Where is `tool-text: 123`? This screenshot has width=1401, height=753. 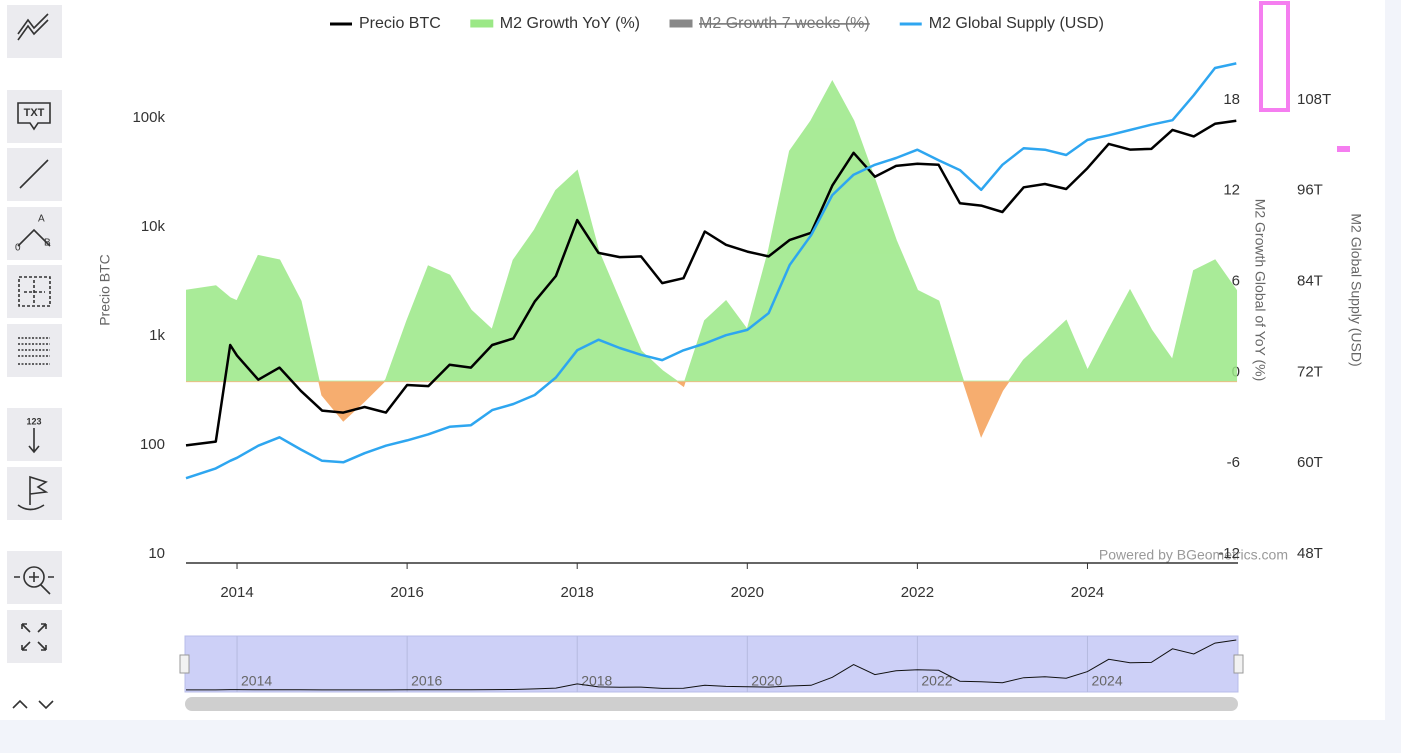
tool-text: 123 is located at coordinates (33, 421).